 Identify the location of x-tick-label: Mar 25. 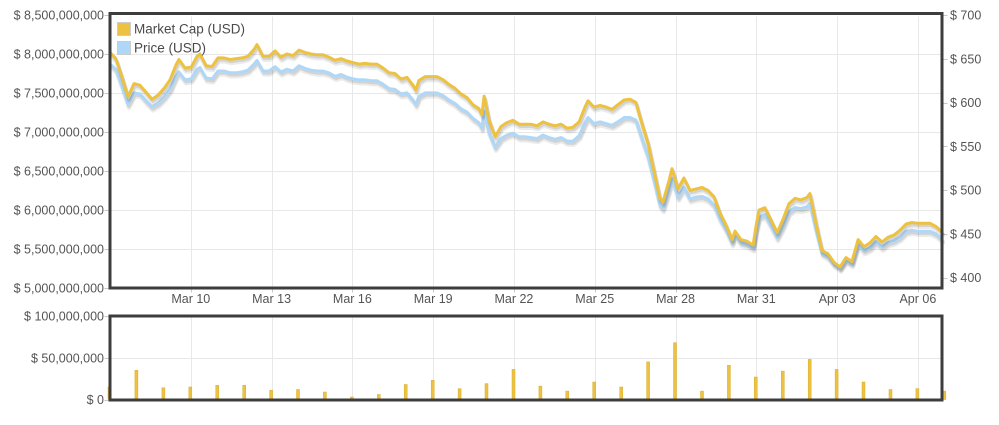
(594, 299).